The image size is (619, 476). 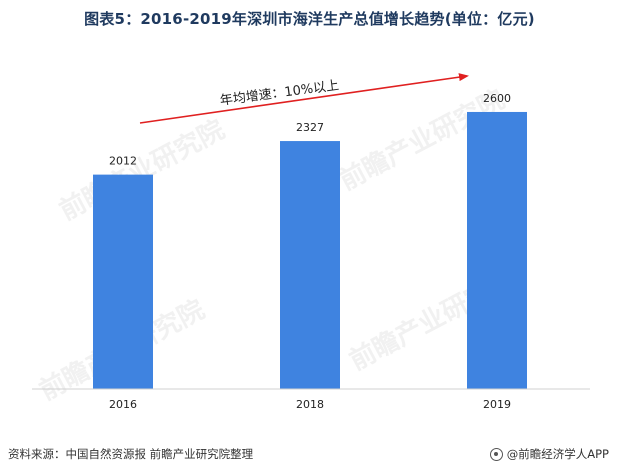 I want to click on brand-credit: @前瞻经济学人APP, so click(x=549, y=454).